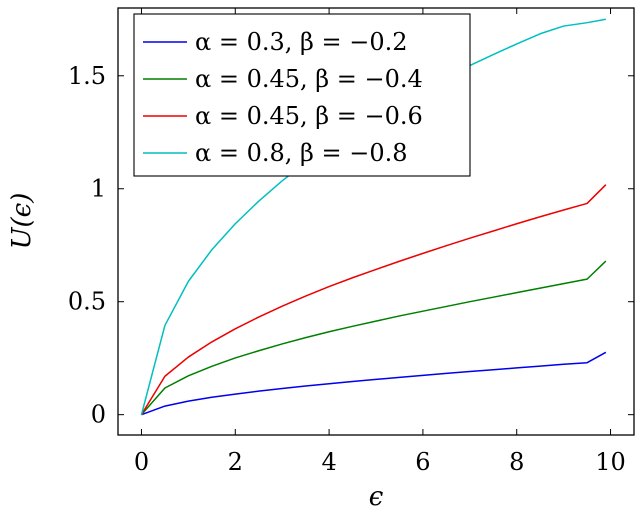 The width and height of the screenshot is (640, 515). Describe the element at coordinates (309, 79) in the screenshot. I see `legend-label: α = 0.45, β = −0.4` at that location.